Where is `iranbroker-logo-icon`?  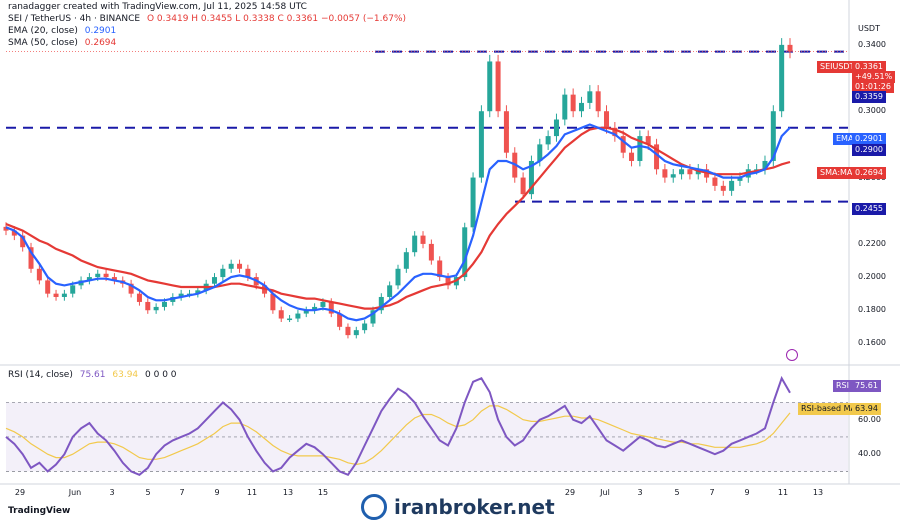
iranbroker-logo-icon is located at coordinates (374, 507).